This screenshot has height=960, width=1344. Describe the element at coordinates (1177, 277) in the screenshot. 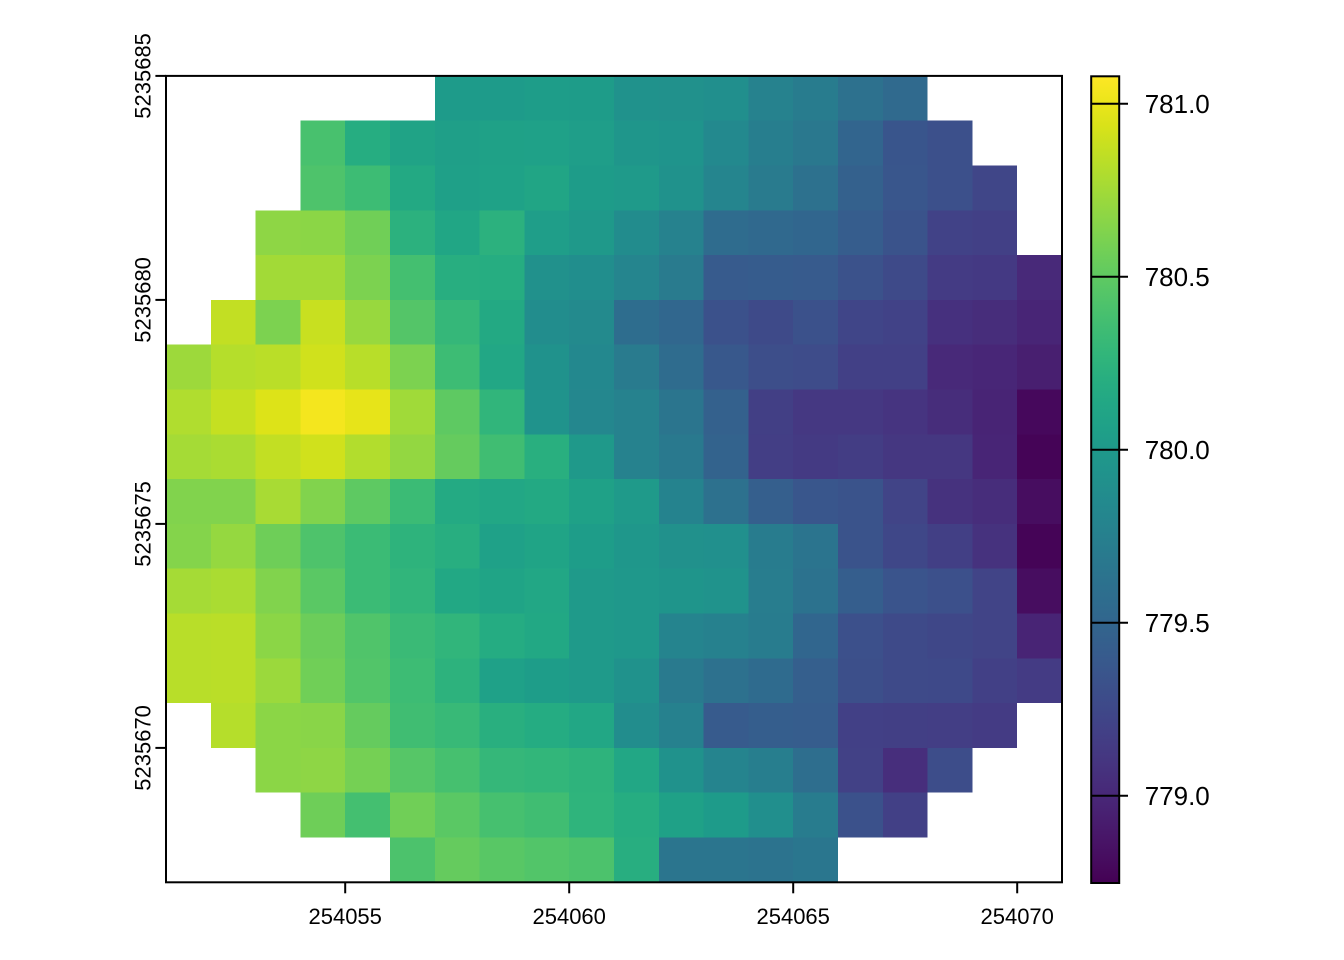

I see `svg-text: 780.5` at that location.